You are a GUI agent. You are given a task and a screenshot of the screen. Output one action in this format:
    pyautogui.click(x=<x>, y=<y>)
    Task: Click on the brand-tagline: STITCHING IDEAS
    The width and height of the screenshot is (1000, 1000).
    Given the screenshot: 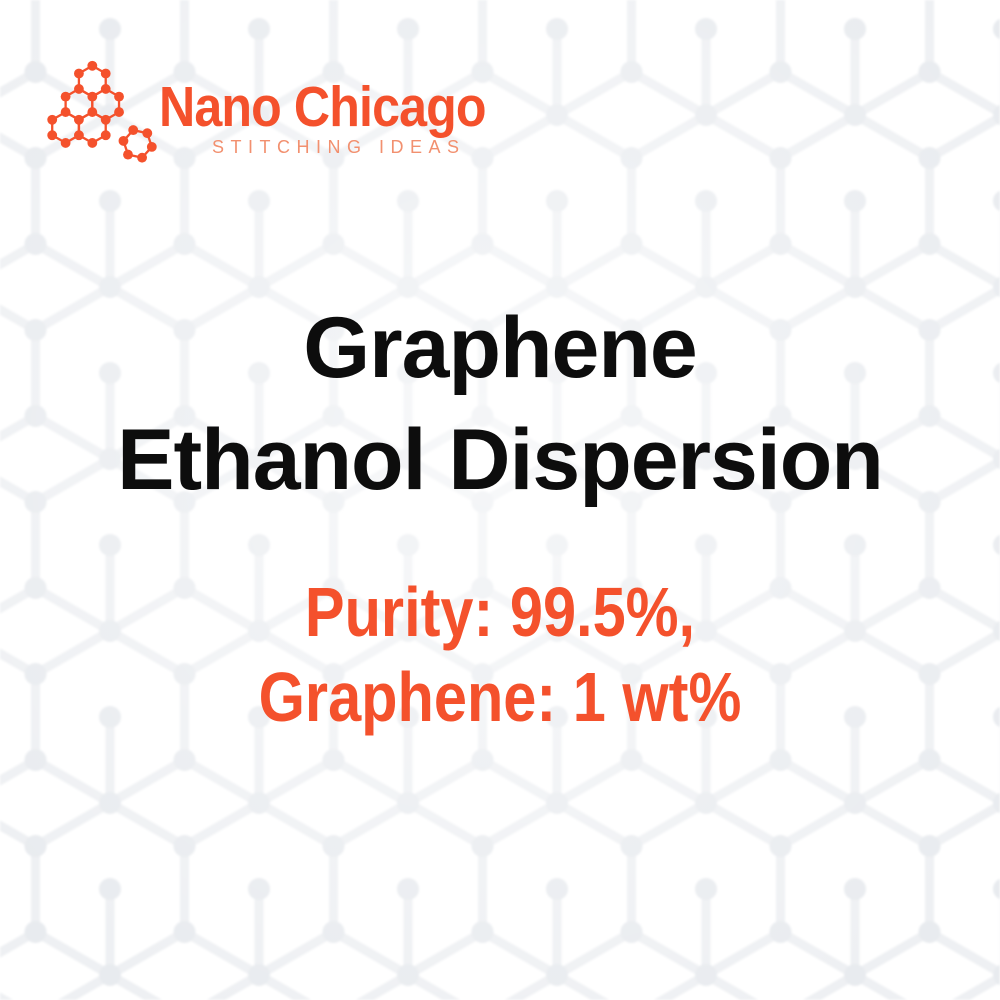 What is the action you would take?
    pyautogui.click(x=339, y=147)
    